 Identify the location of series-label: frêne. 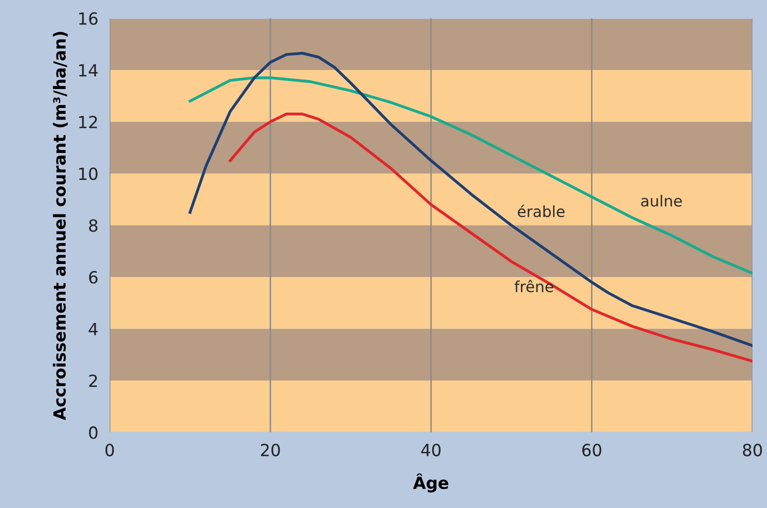
(534, 286).